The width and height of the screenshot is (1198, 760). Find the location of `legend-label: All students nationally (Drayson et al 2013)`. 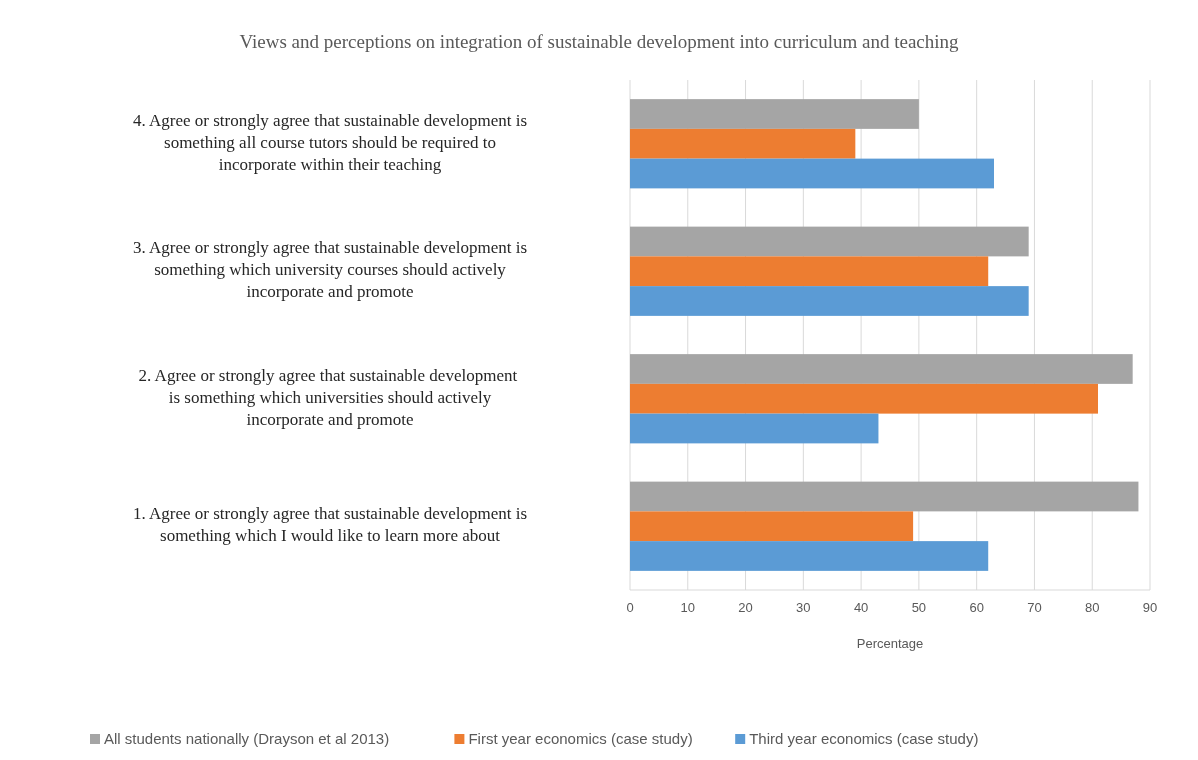

legend-label: All students nationally (Drayson et al 2013) is located at coordinates (247, 738).